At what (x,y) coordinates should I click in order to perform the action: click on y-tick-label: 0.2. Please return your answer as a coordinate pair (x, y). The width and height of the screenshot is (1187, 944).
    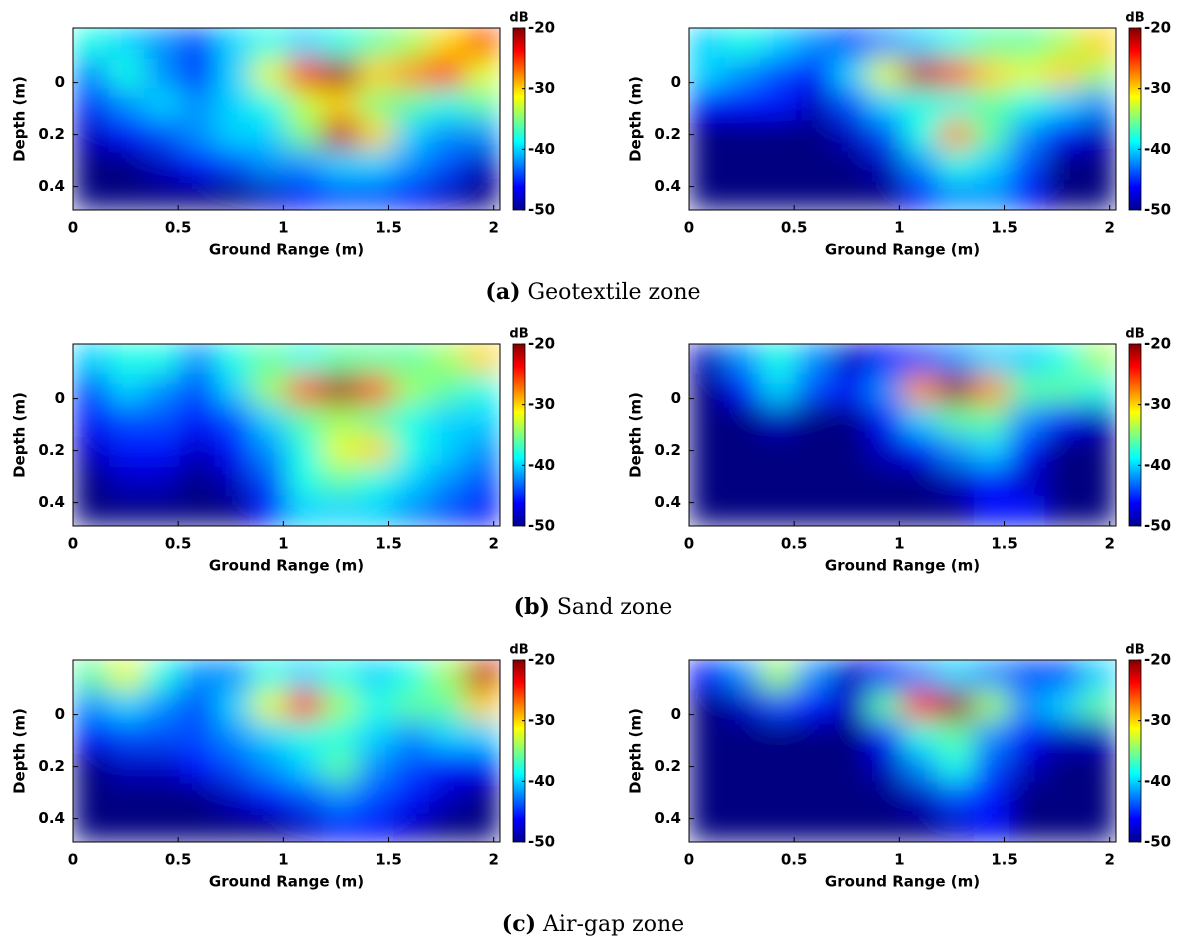
    Looking at the image, I should click on (667, 766).